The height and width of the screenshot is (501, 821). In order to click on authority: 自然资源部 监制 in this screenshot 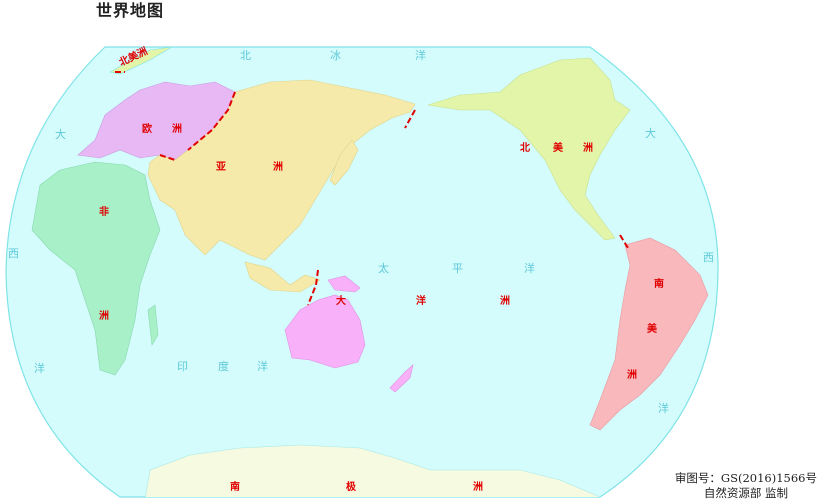, I will do `click(746, 493)`.